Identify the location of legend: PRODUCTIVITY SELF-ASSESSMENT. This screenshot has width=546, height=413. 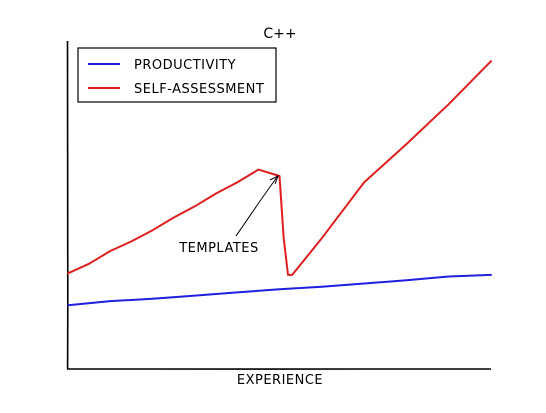
(177, 75).